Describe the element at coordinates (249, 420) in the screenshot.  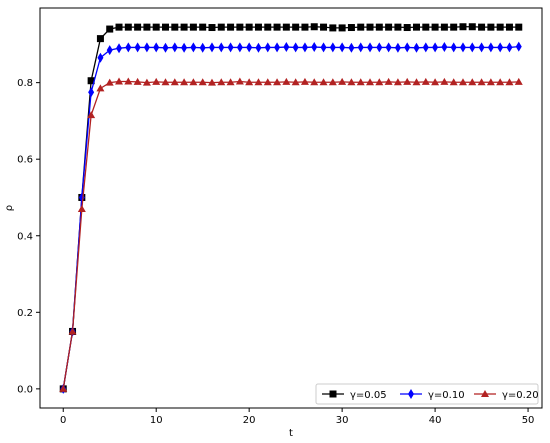
I see `x-tick-label: 20` at that location.